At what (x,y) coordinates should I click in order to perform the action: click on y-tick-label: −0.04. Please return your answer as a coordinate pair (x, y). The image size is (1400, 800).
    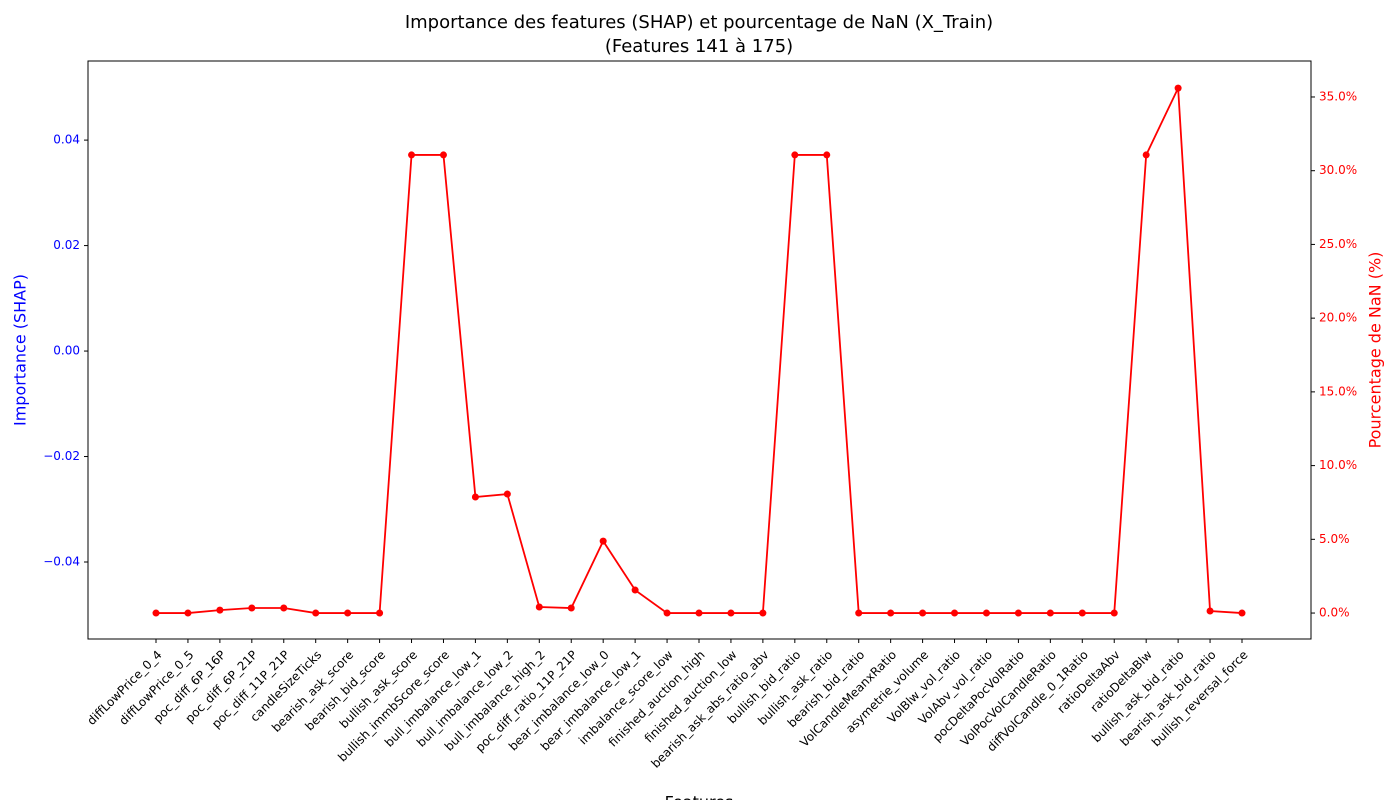
    Looking at the image, I should click on (61, 562).